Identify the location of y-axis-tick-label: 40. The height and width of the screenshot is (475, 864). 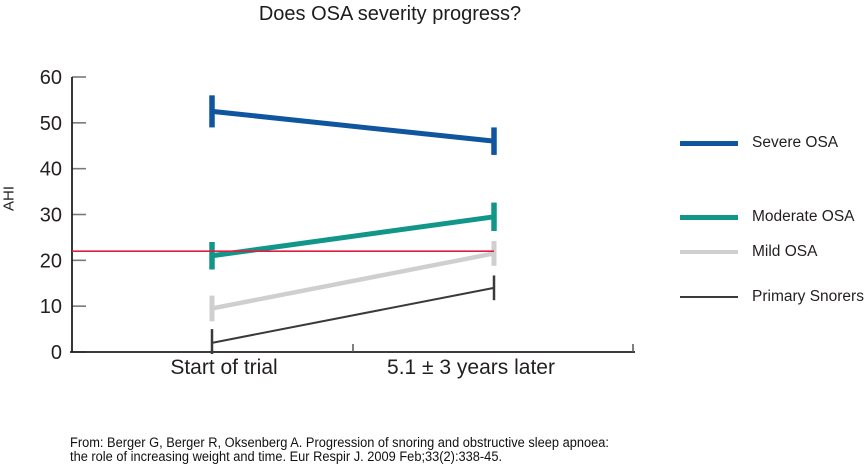
(51, 170).